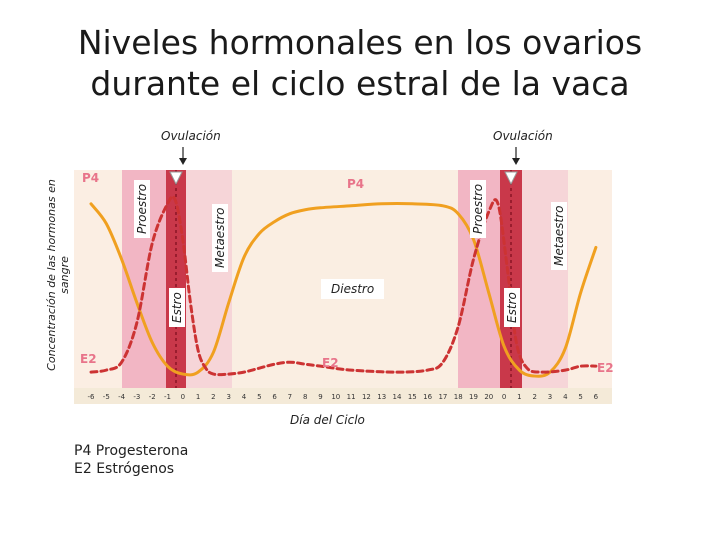  I want to click on x-axis-label: Día del Ciclo, so click(327, 420).